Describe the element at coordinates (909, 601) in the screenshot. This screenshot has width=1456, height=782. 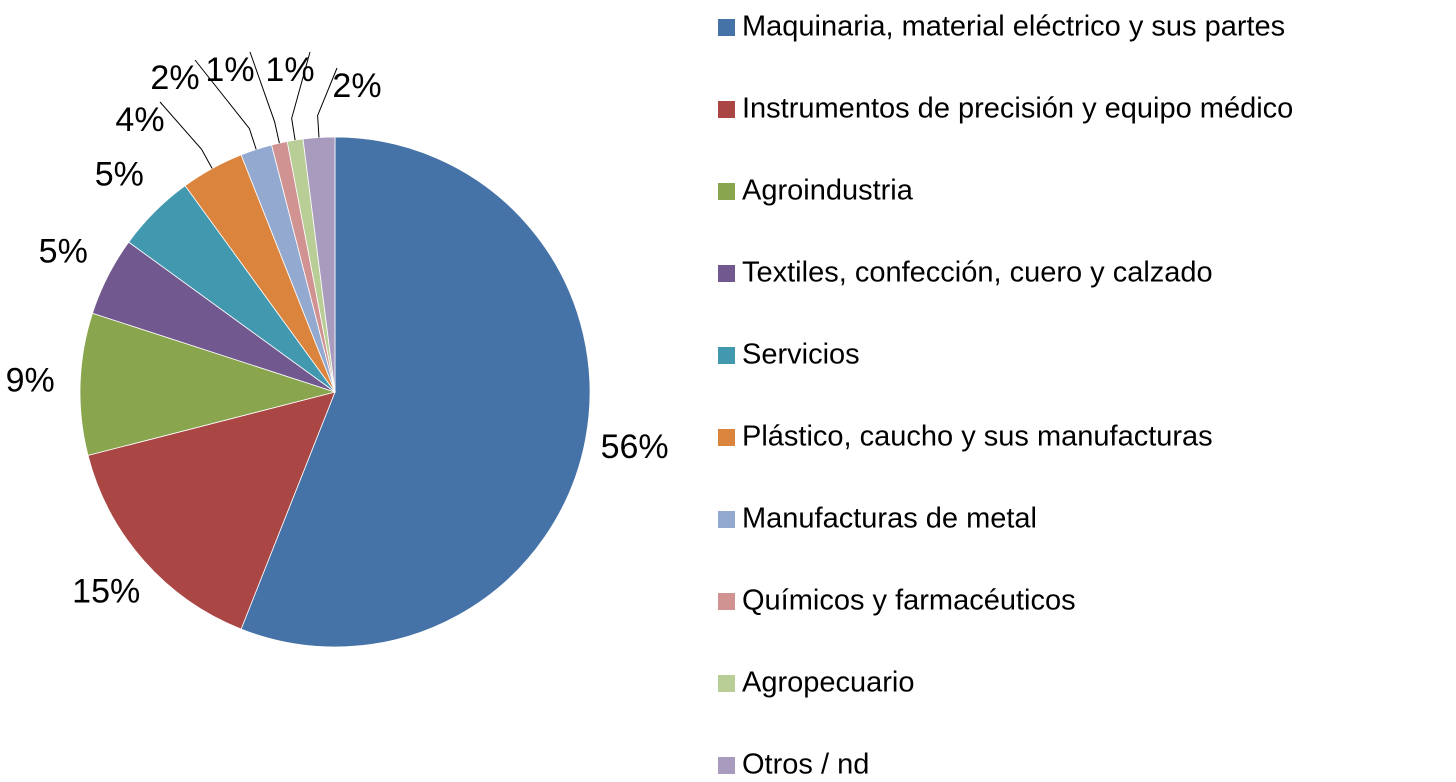
I see `legend-label: Químicos y farmacéuticos` at that location.